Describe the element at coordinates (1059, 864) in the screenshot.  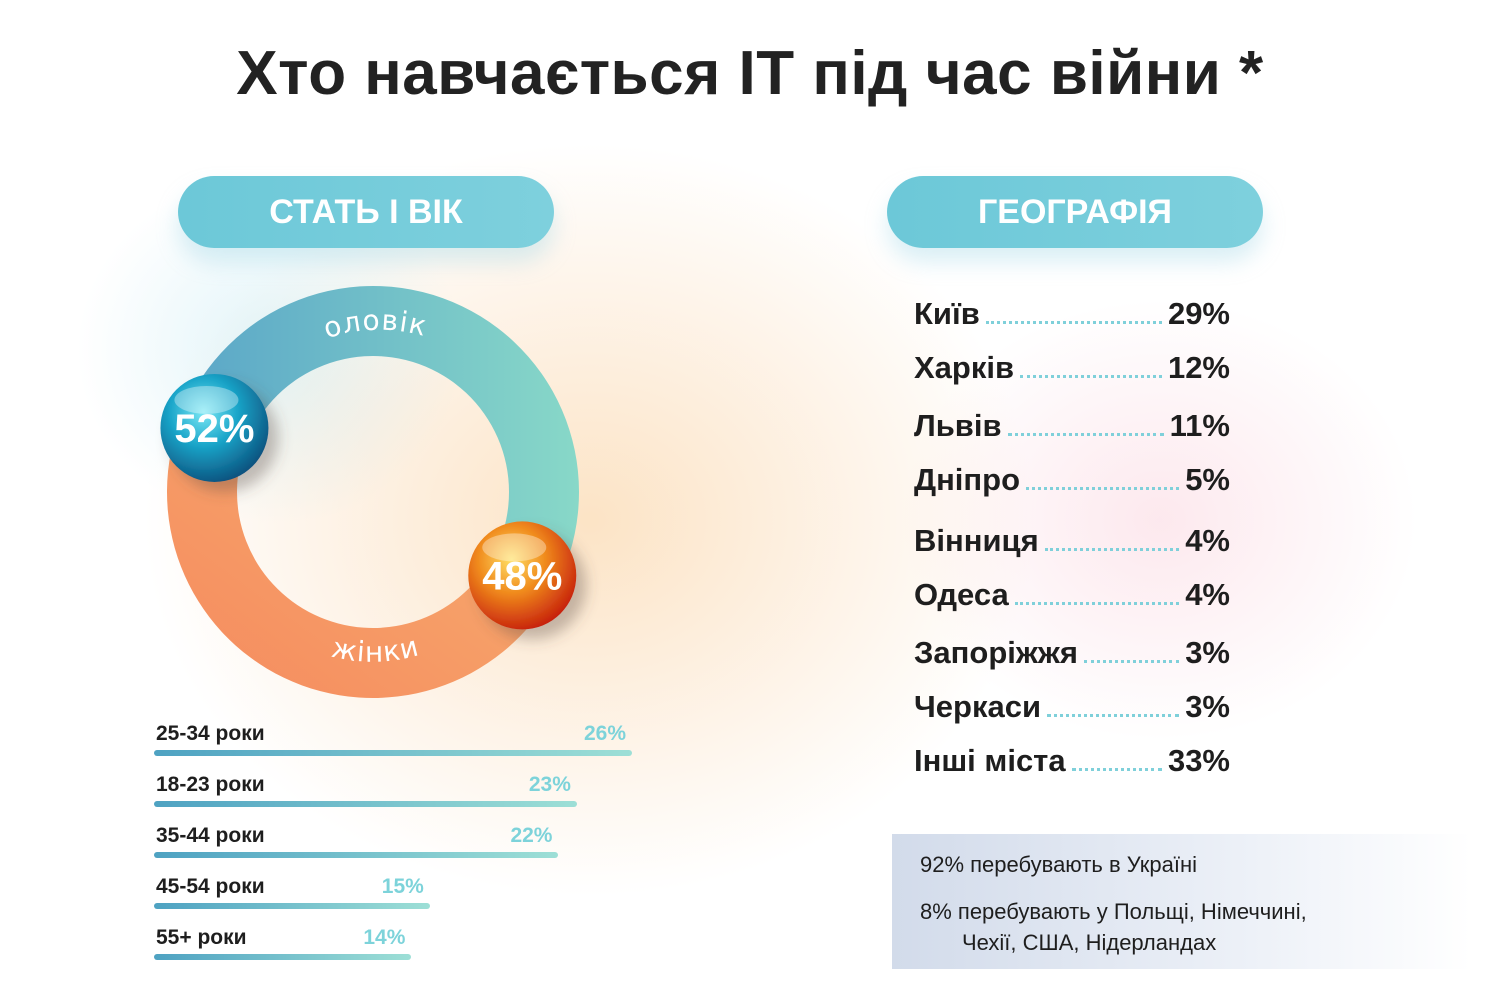
I see `note-in-ukraine: 92% перебувають в Україні` at that location.